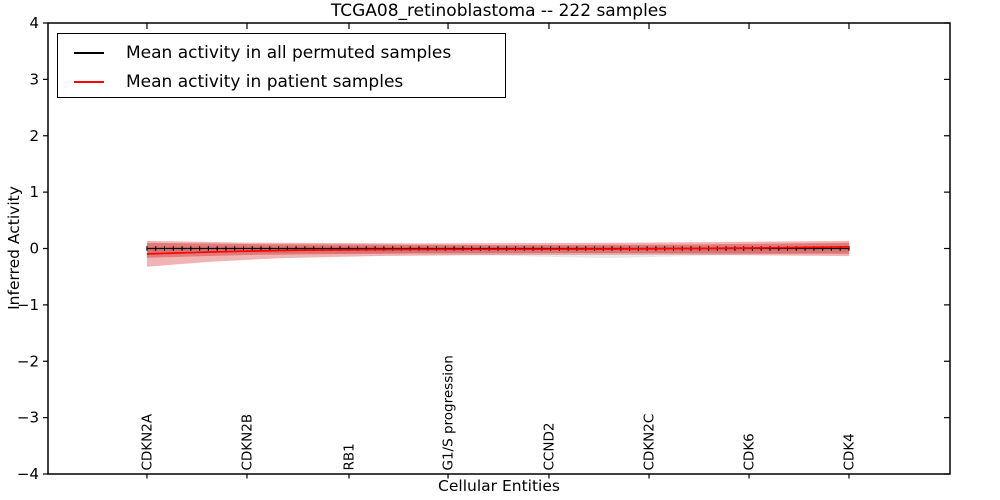 The height and width of the screenshot is (500, 1000). What do you see at coordinates (28, 305) in the screenshot?
I see `y-tick-label: −1` at bounding box center [28, 305].